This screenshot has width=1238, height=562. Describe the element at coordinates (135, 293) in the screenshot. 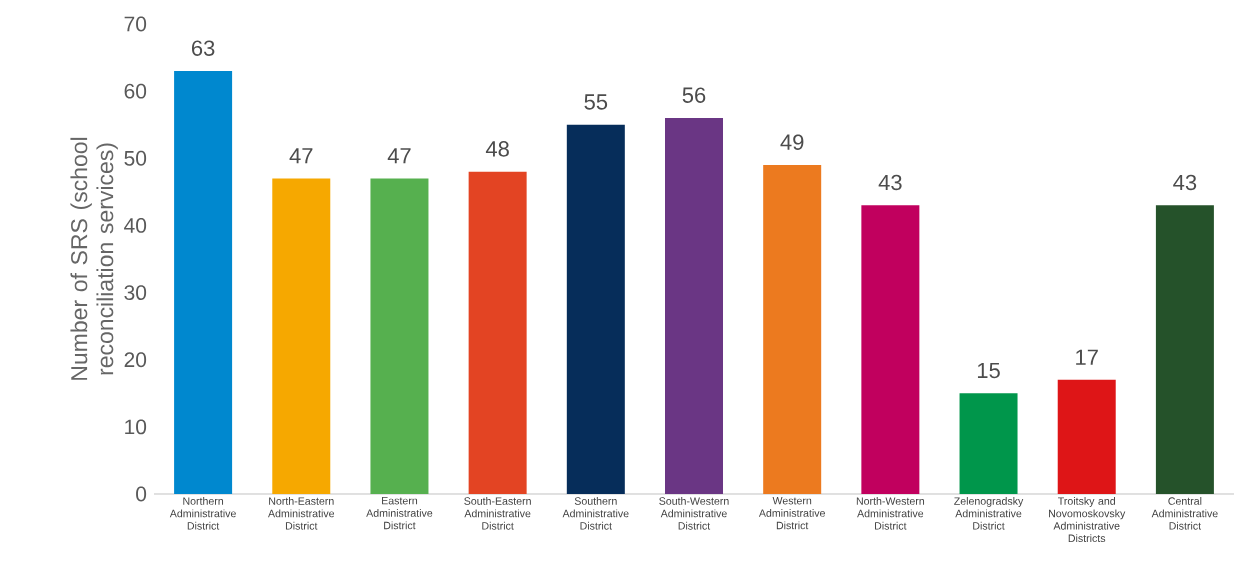

I see `y-tick-label: 30` at that location.